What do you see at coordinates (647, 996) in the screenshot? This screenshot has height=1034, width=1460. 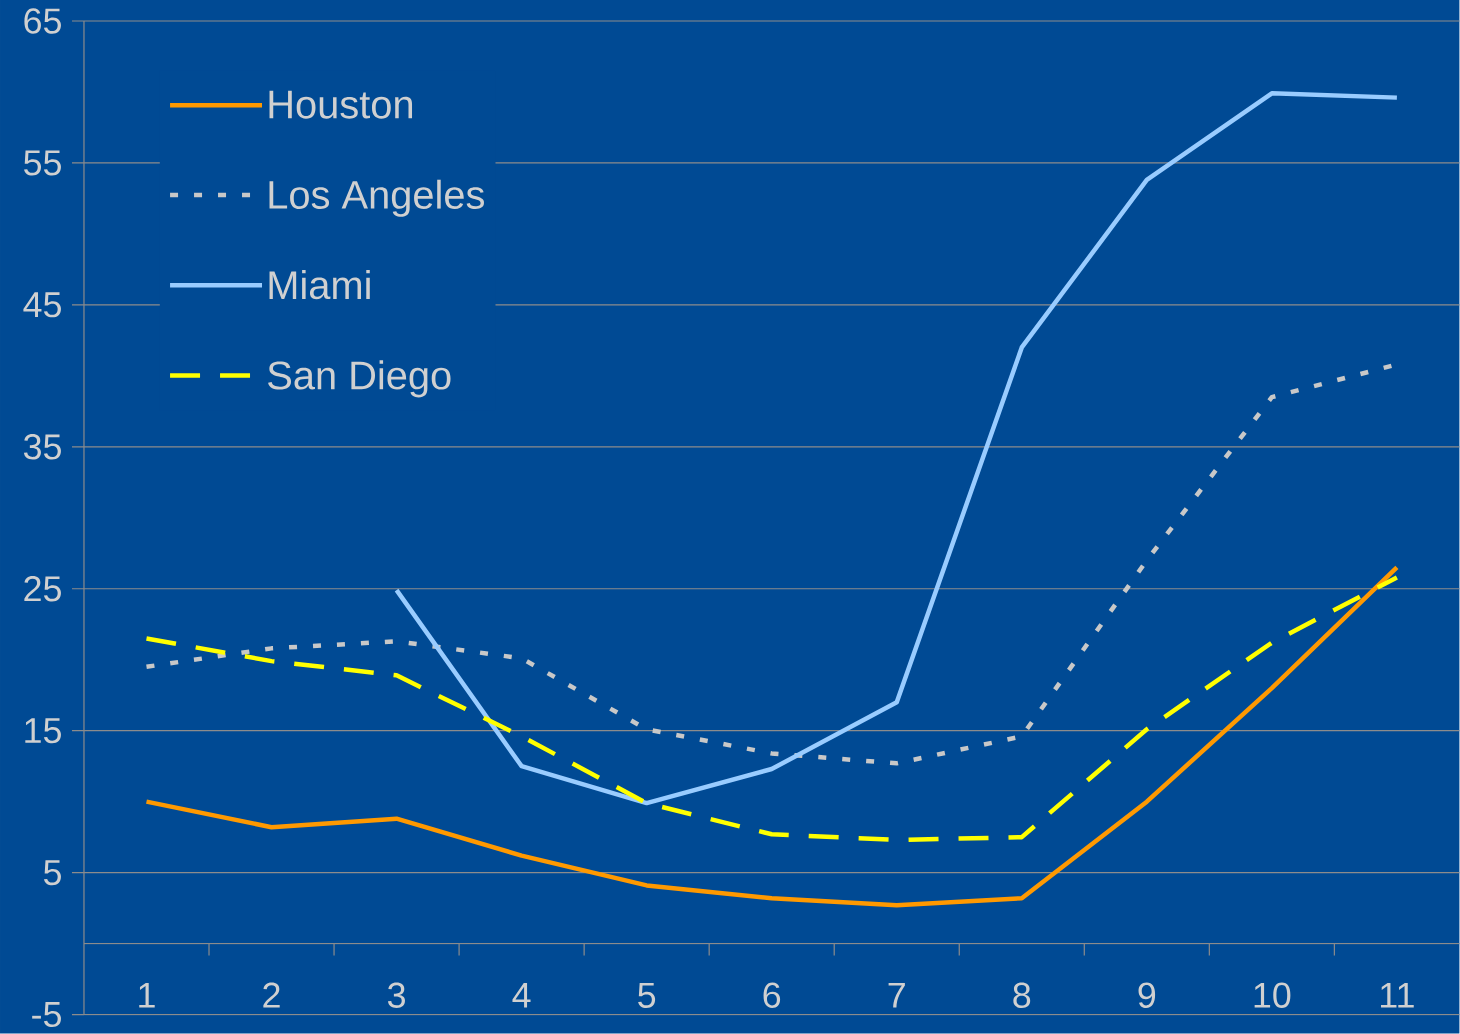 I see `x-tick-label: 5` at bounding box center [647, 996].